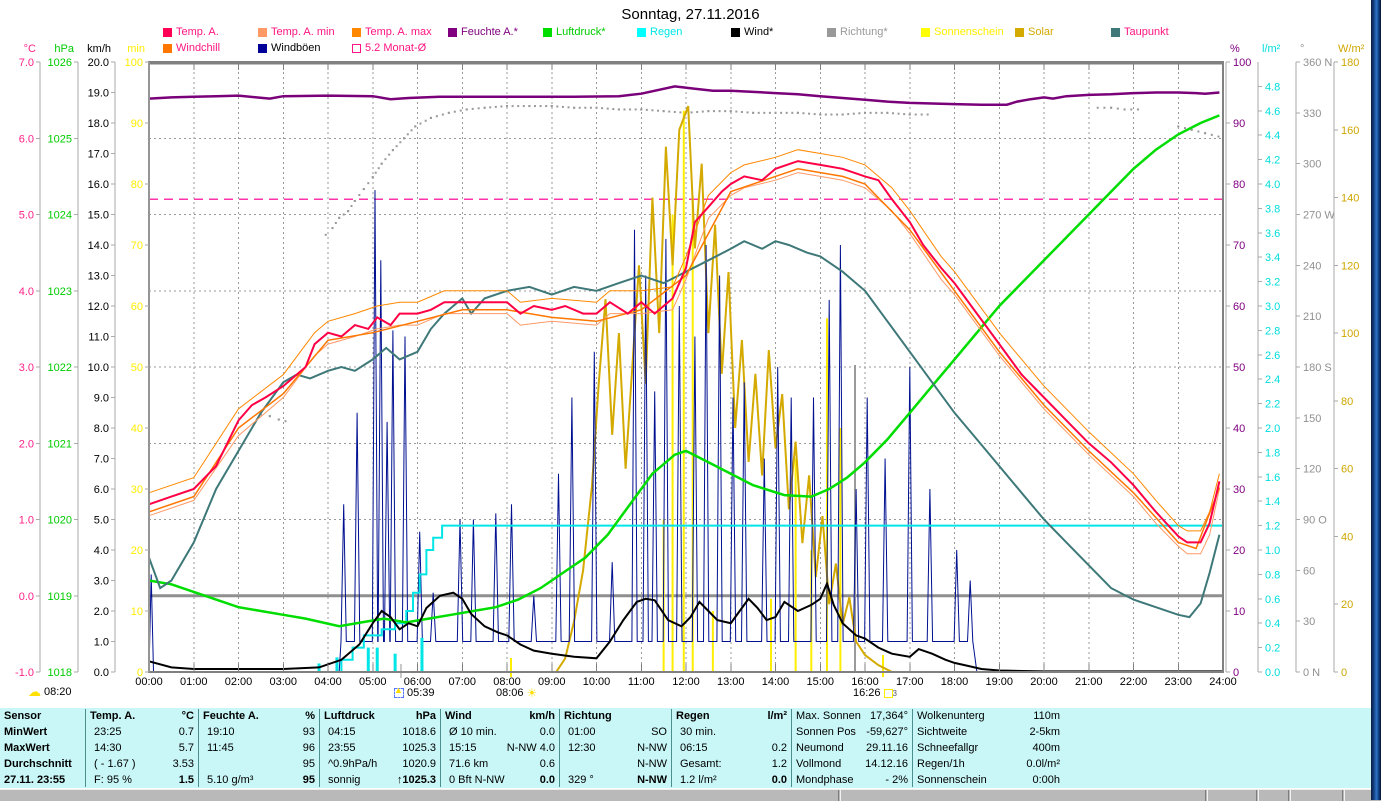 This screenshot has width=1381, height=801. What do you see at coordinates (392, 32) in the screenshot?
I see `legend-item-temp-a-max: Temp. A. max` at bounding box center [392, 32].